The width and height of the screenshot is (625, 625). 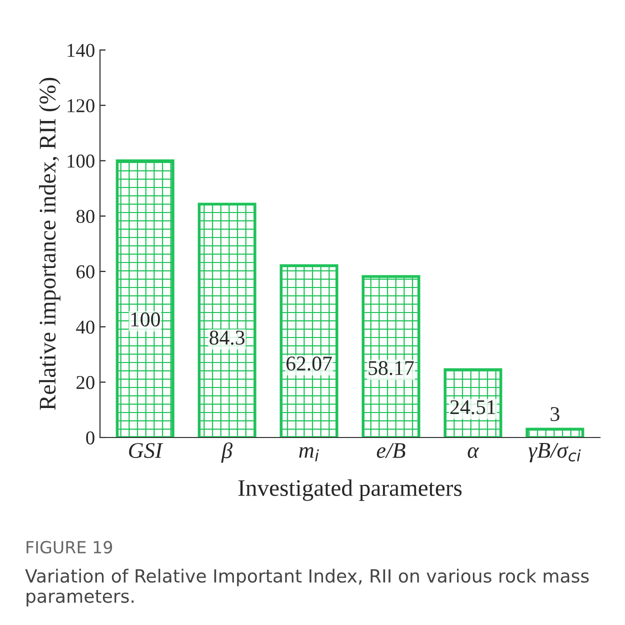 What do you see at coordinates (227, 337) in the screenshot?
I see `data-label: 84.3` at bounding box center [227, 337].